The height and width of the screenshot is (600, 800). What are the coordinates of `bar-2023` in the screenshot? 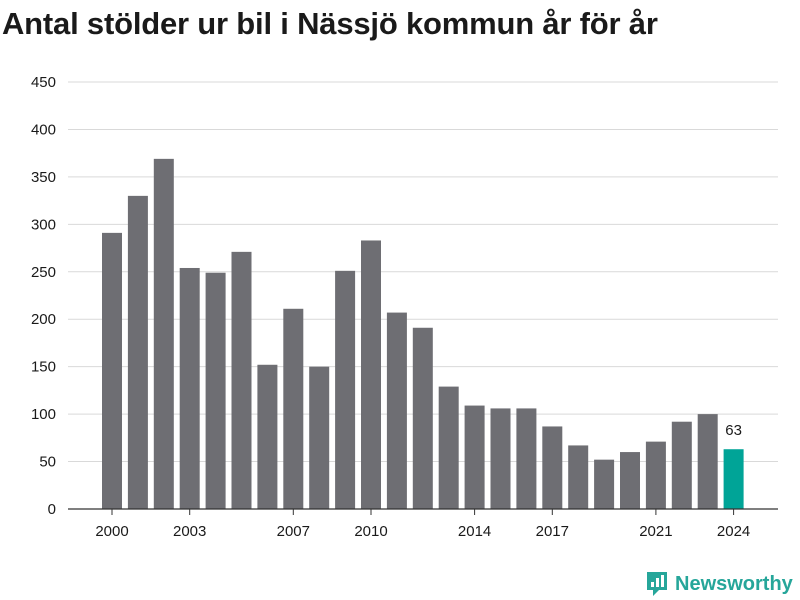 It's located at (707, 461).